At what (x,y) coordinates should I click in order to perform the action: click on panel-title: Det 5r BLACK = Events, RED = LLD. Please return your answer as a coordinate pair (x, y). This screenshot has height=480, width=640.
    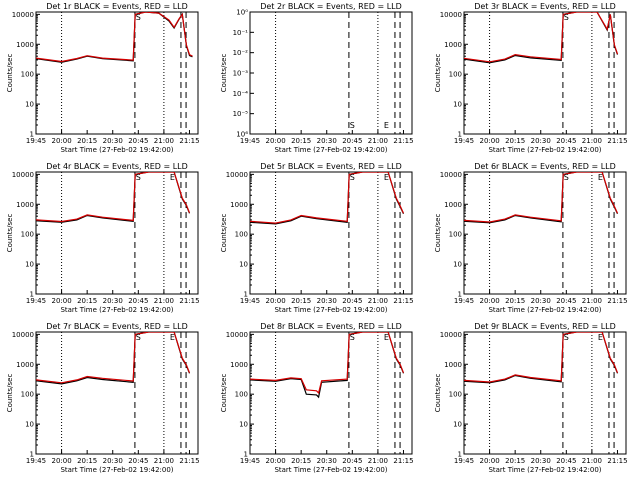
    Looking at the image, I should click on (331, 166).